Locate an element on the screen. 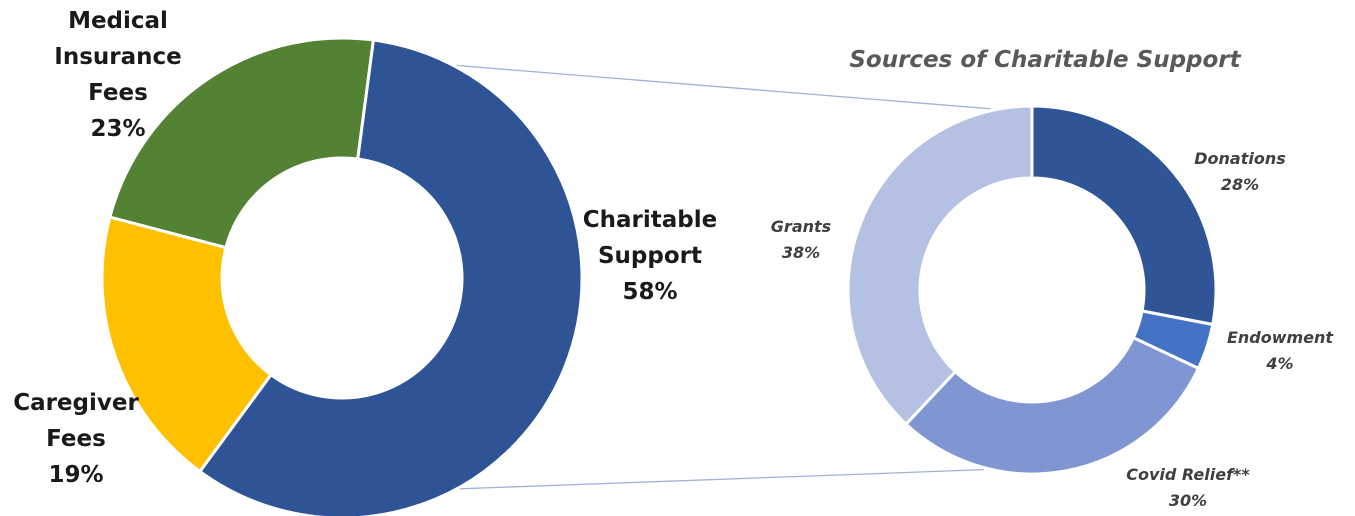 This screenshot has height=516, width=1355. slice-label-caregiver-fees: Caregiver Fees 19% is located at coordinates (76, 439).